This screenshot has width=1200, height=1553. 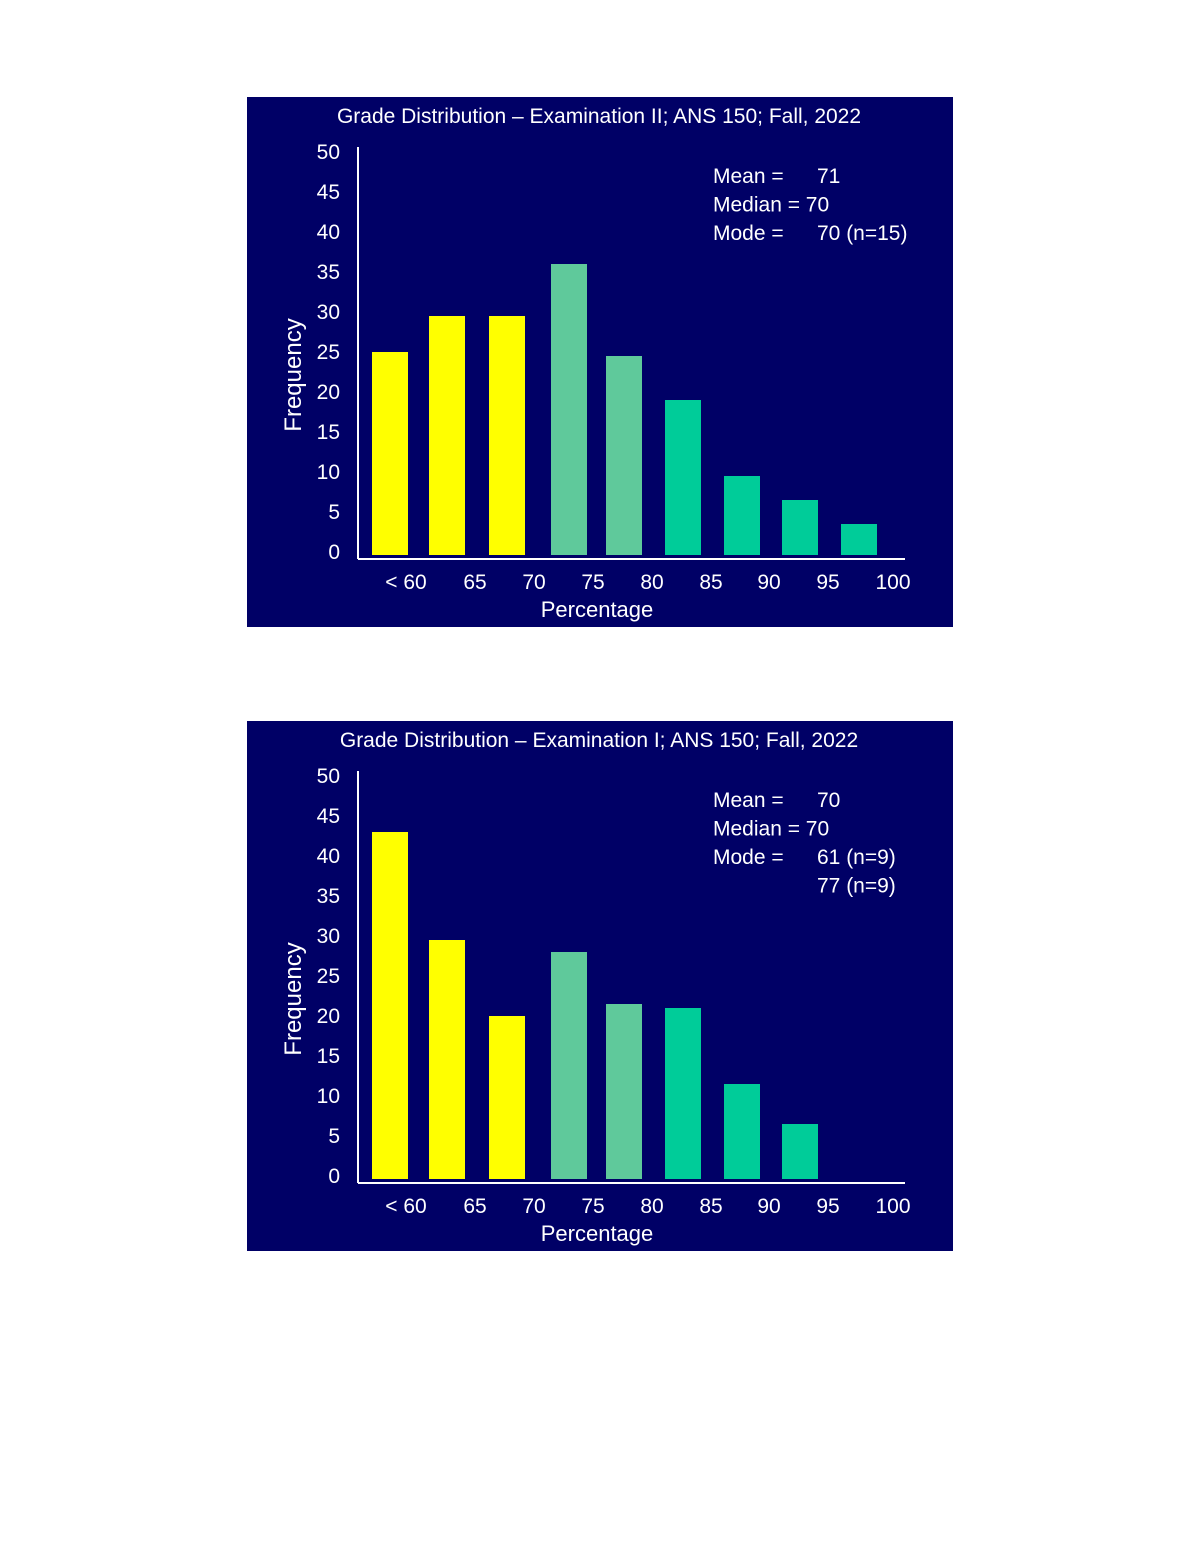 I want to click on stat-value: 70 (n=15), so click(x=862, y=233).